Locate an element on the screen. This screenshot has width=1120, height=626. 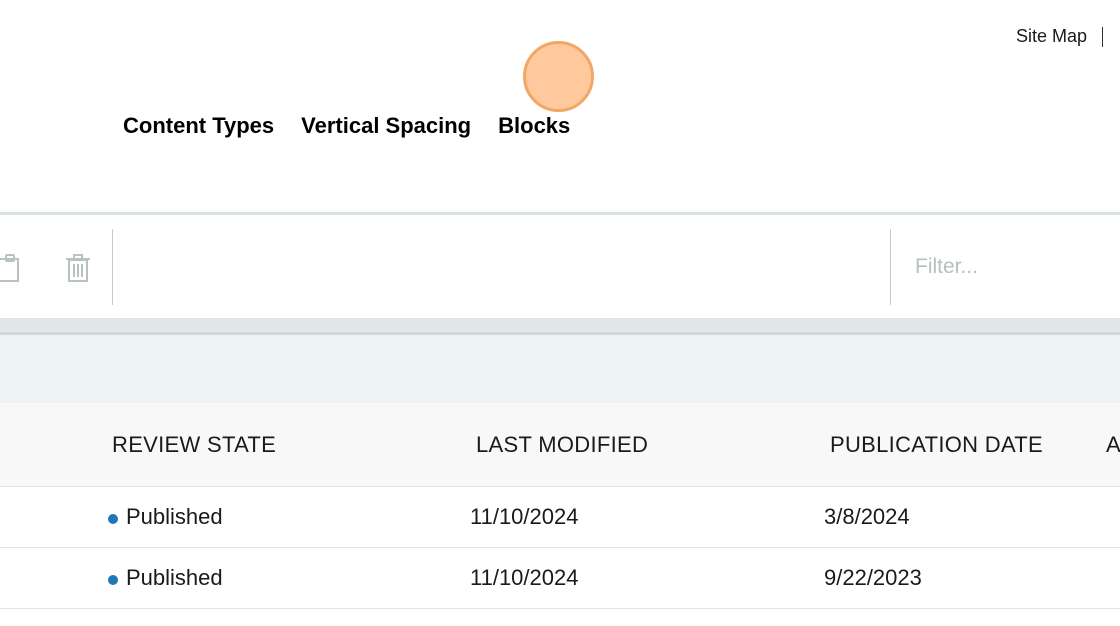
top-separator is located at coordinates (1103, 36).